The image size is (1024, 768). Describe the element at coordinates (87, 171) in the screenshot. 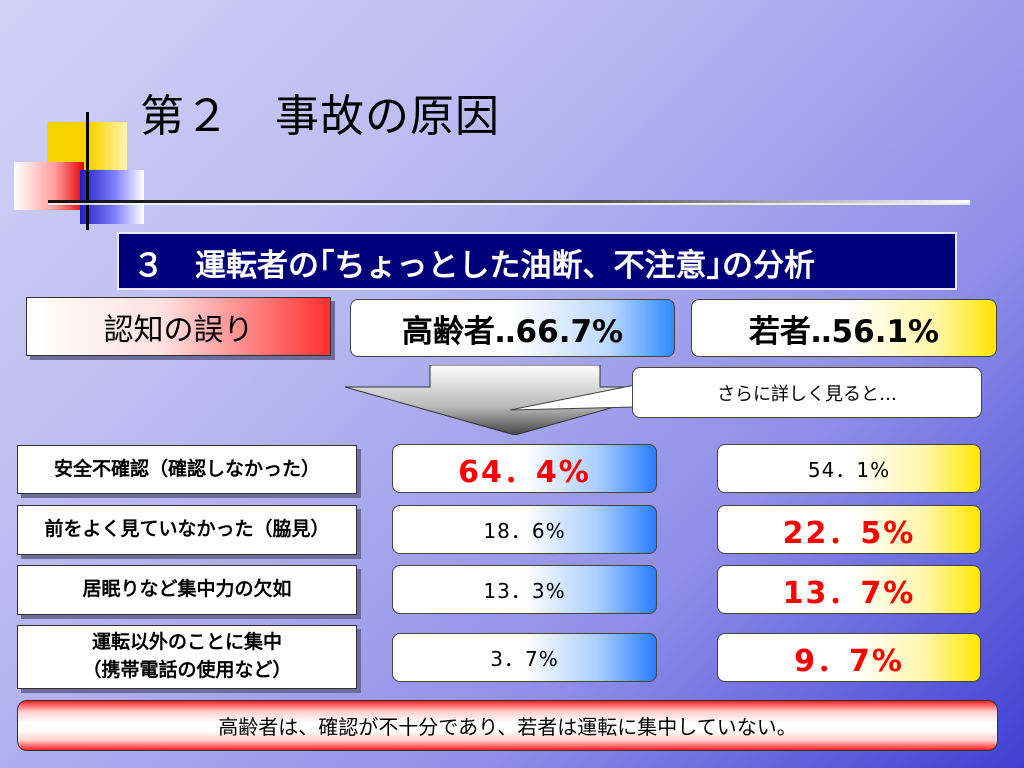

I see `logo-vertical-line` at that location.